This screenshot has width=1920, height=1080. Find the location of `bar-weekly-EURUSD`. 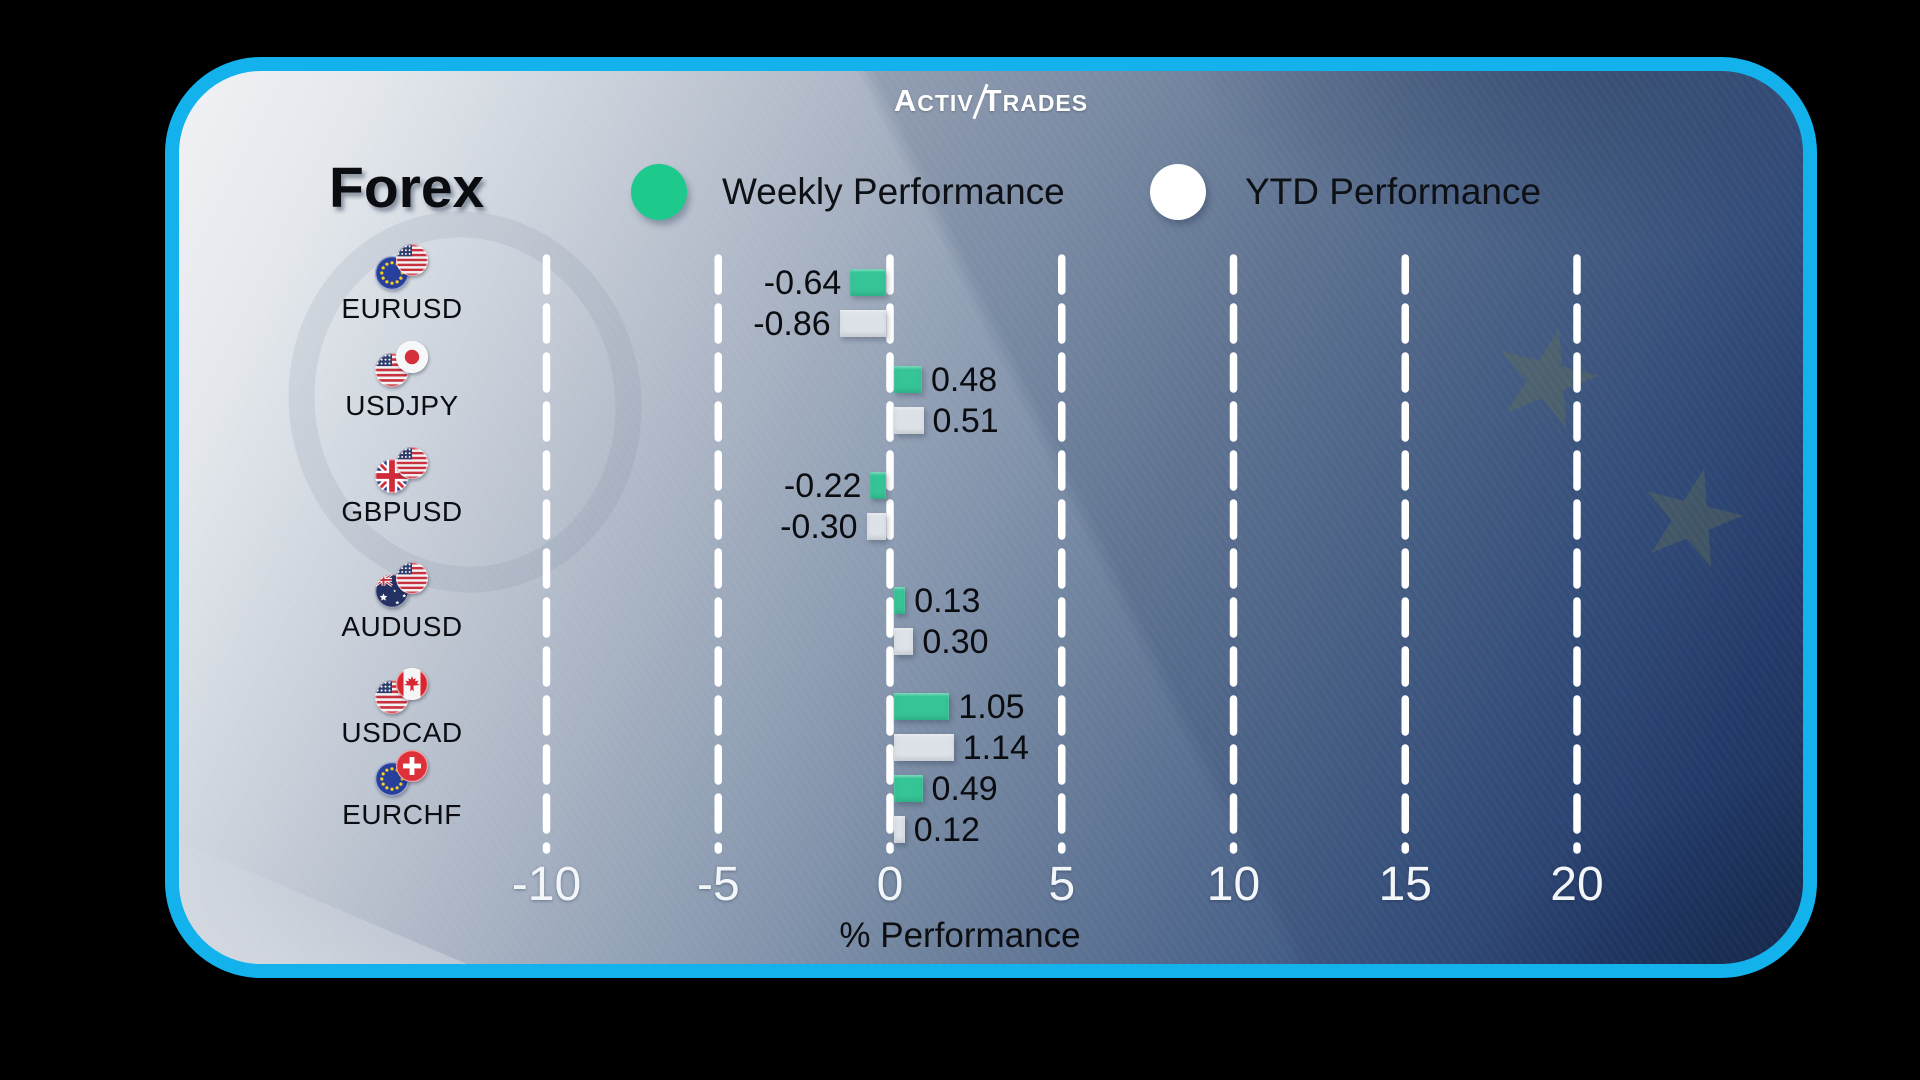

bar-weekly-EURUSD is located at coordinates (868, 282).